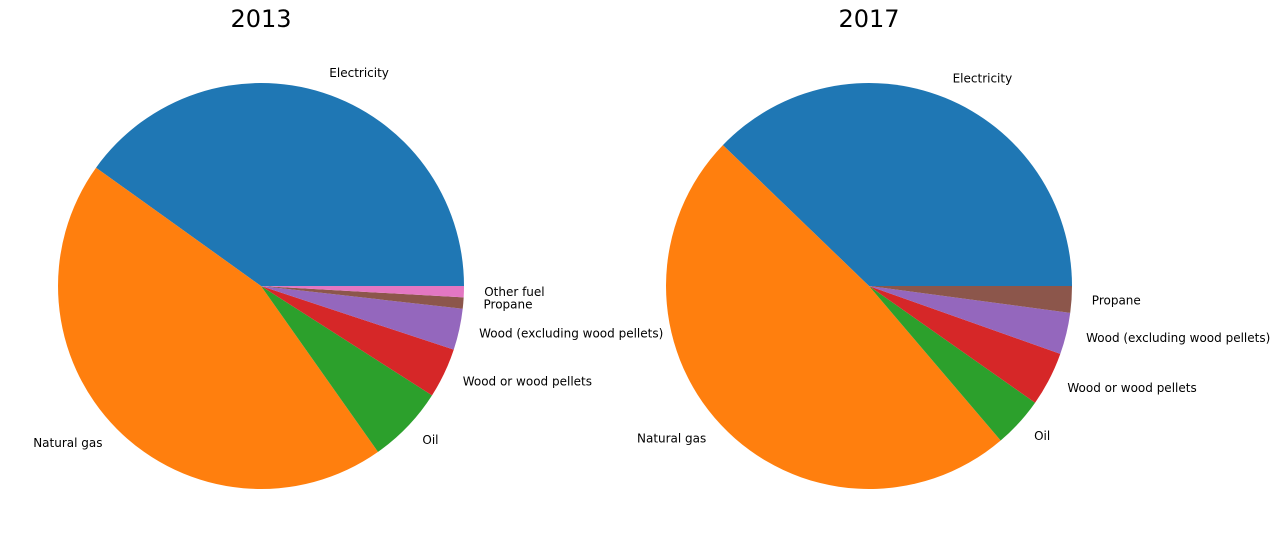 The image size is (1278, 547). What do you see at coordinates (514, 292) in the screenshot?
I see `pie-label-other-fuel: Other fuel` at bounding box center [514, 292].